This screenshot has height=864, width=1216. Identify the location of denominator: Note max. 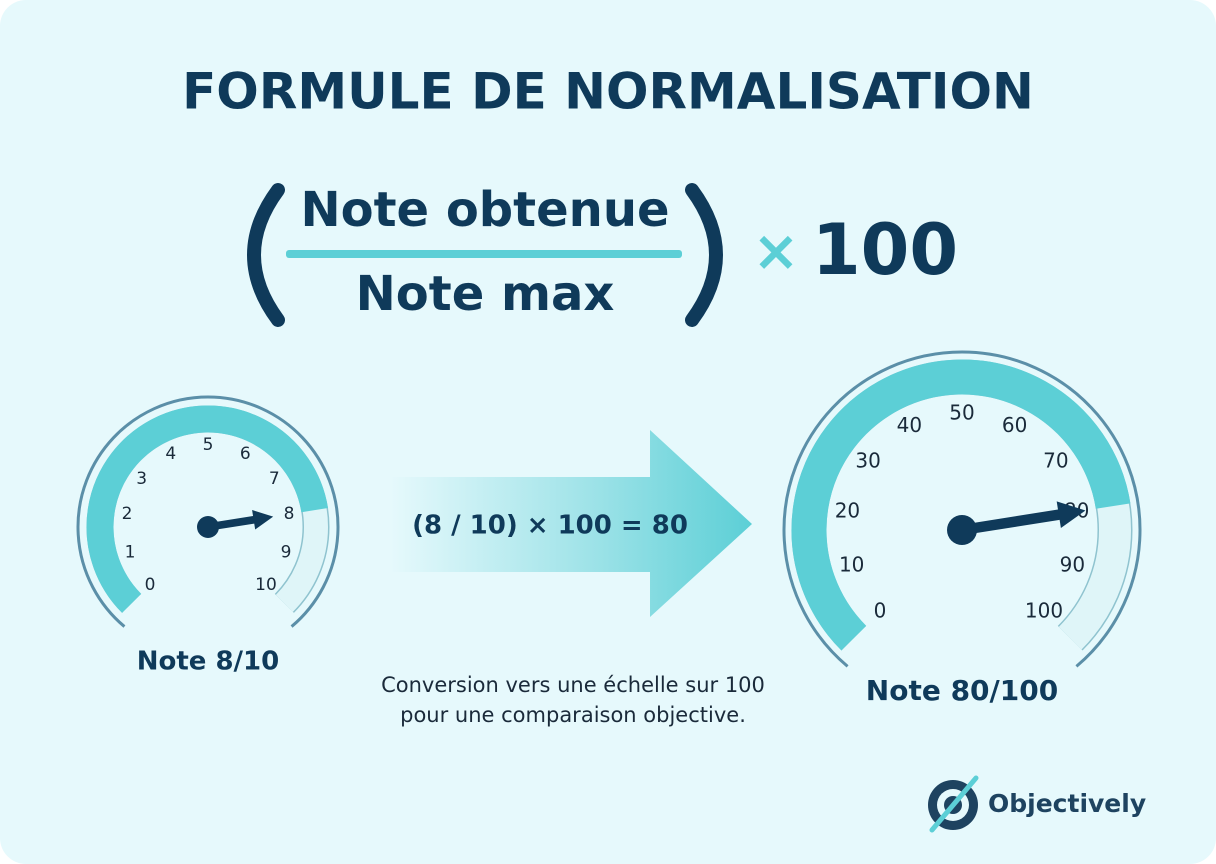
(485, 294).